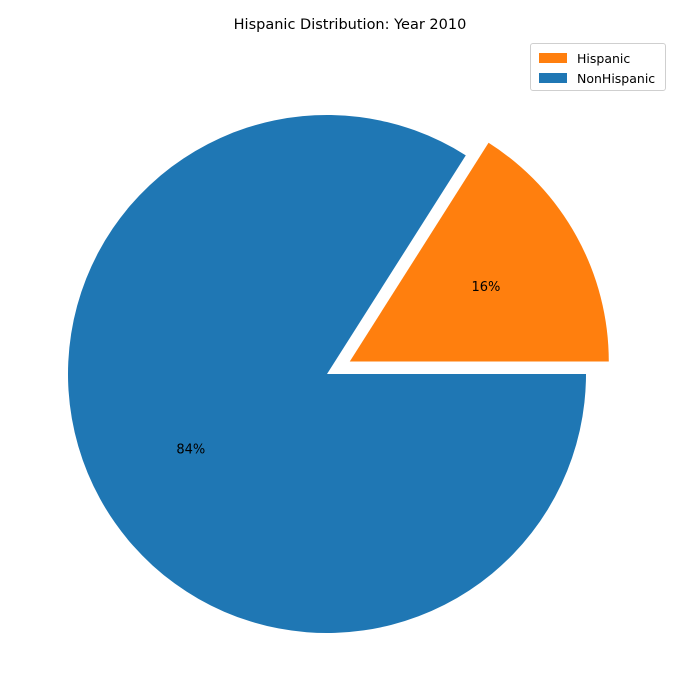 Image resolution: width=700 pixels, height=700 pixels. I want to click on legend-item-nonhispanic: NonHispanic, so click(598, 78).